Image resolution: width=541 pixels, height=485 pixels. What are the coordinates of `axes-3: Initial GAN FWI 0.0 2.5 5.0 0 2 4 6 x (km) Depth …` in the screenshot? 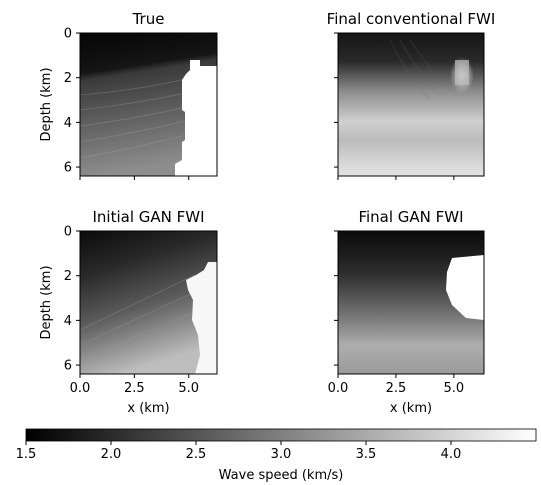 It's located at (128, 312).